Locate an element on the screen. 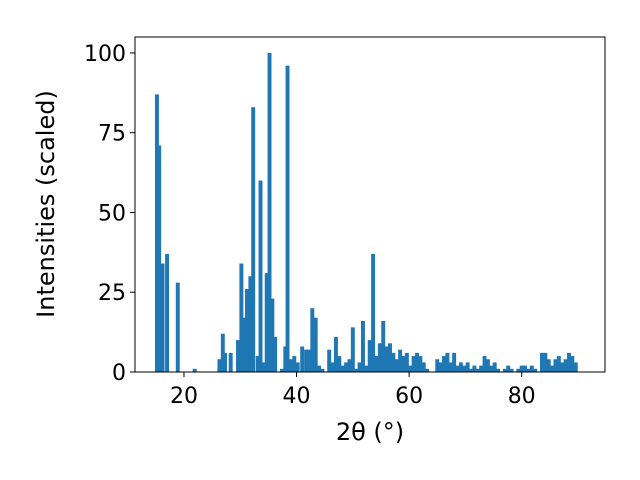 The width and height of the screenshot is (640, 480). y-tick-label: 0 is located at coordinates (119, 373).